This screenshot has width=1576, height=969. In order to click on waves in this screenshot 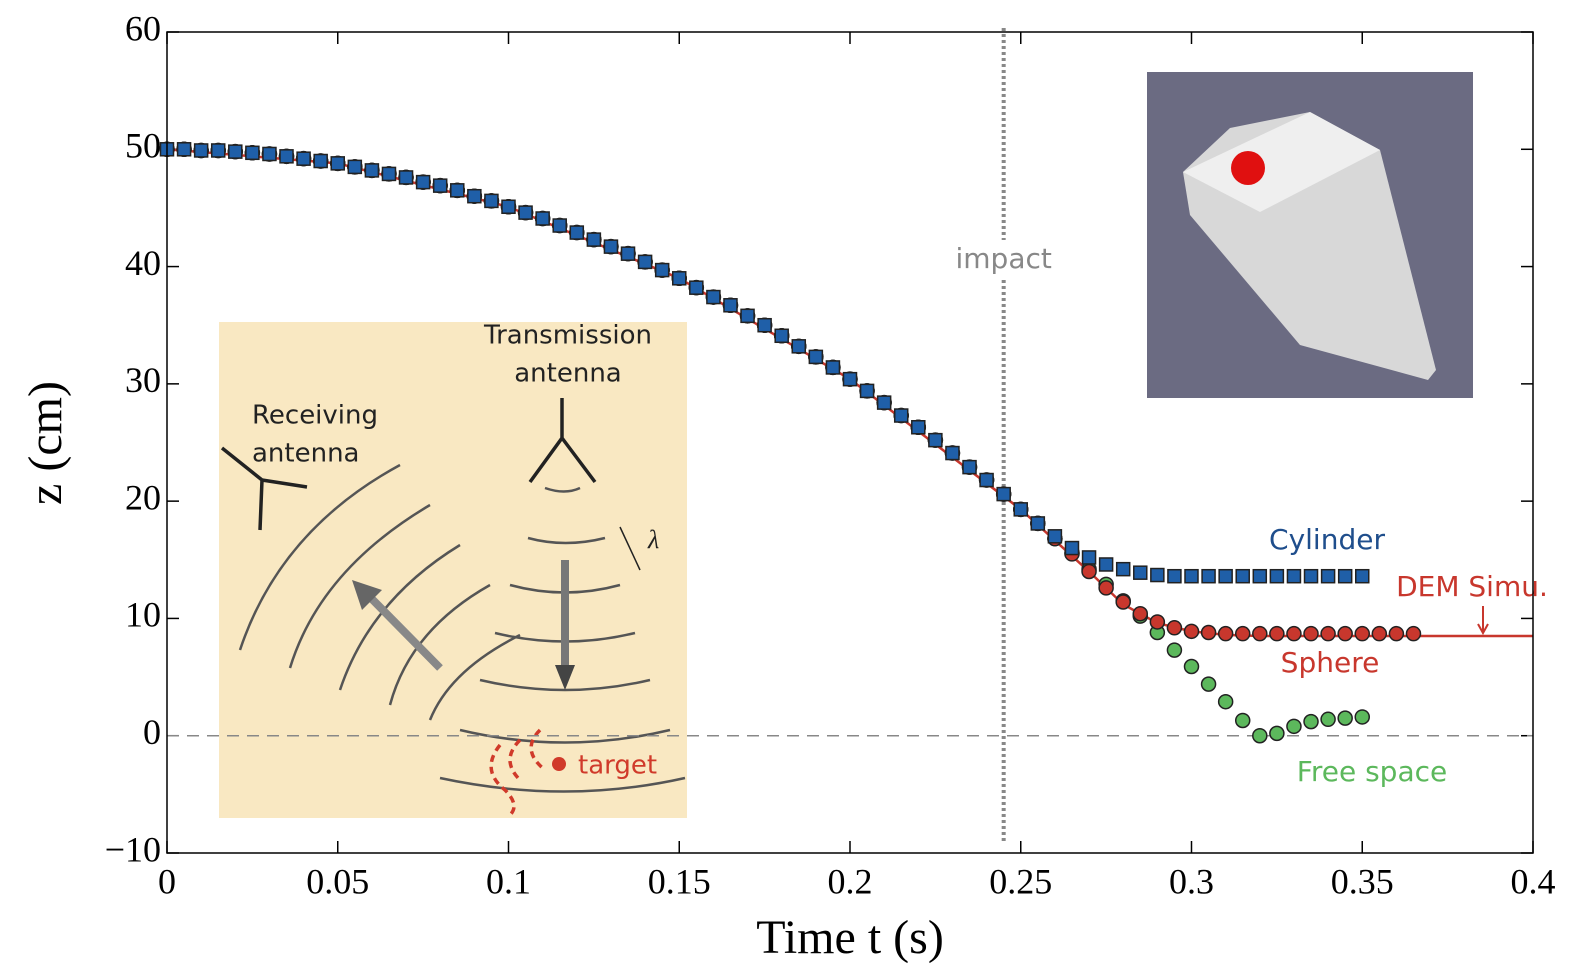, I will do `click(462, 628)`.